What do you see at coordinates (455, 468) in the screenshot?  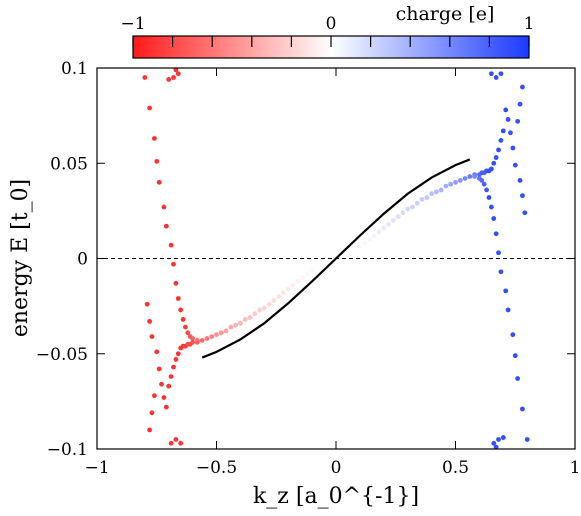 I see `x-tick-label: 0.5` at bounding box center [455, 468].